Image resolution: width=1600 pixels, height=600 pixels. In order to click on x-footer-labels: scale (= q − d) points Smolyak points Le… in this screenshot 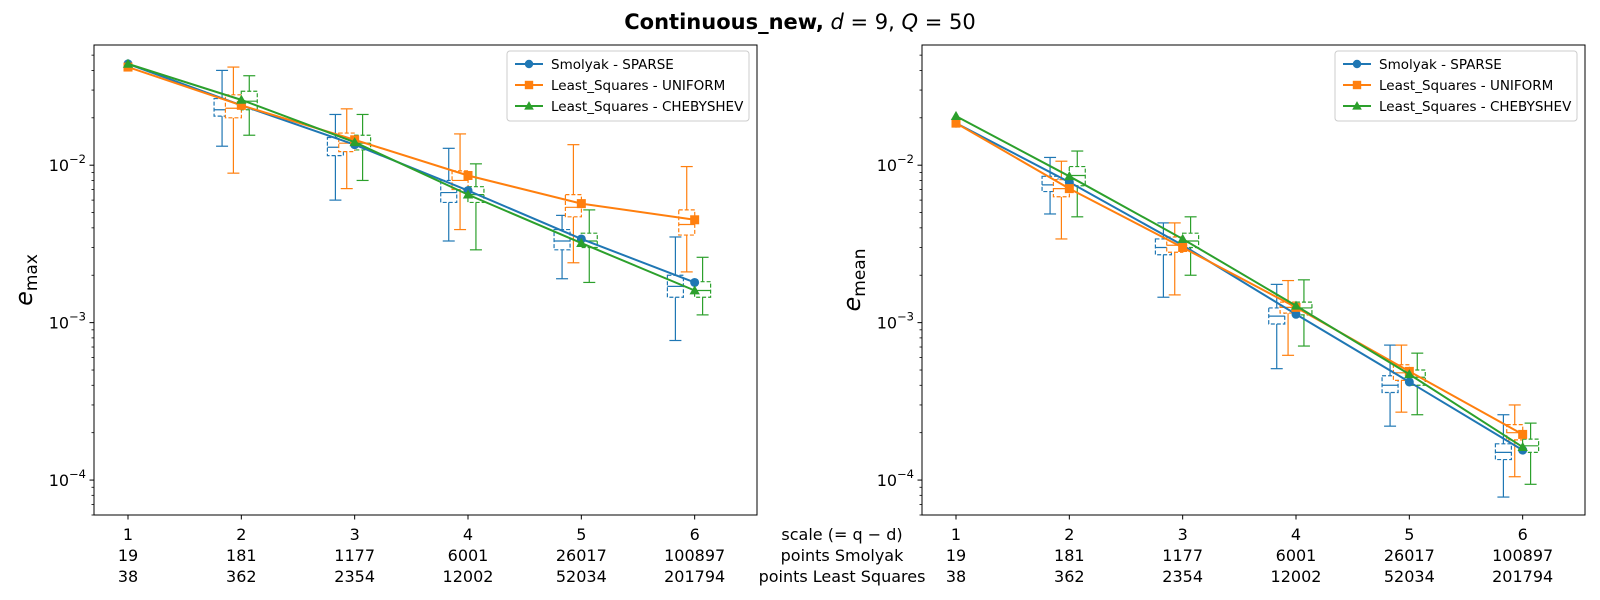, I will do `click(842, 555)`.